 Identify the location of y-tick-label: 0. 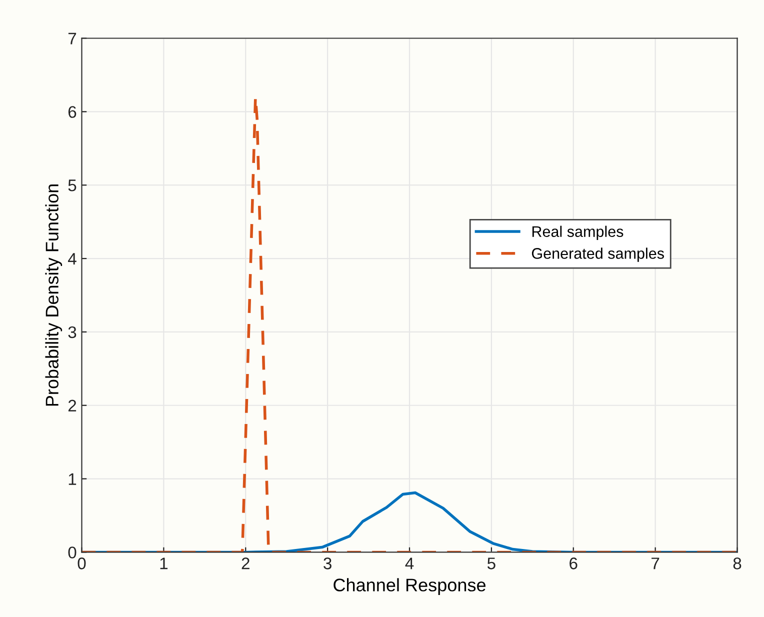
(72, 552).